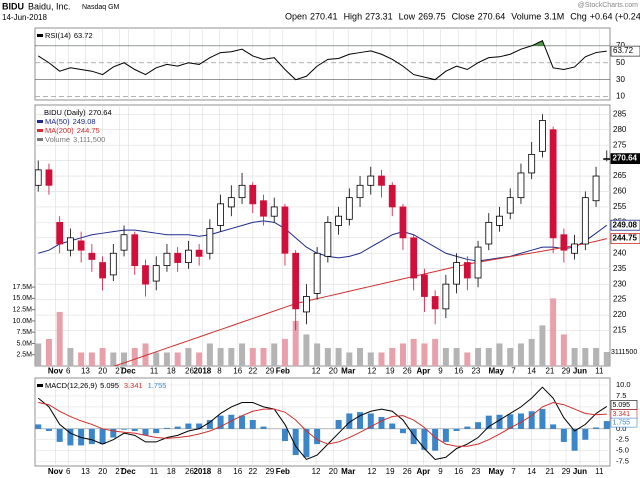 This screenshot has width=640, height=478. Describe the element at coordinates (390, 471) in the screenshot. I see `x-tick-label: 19` at that location.